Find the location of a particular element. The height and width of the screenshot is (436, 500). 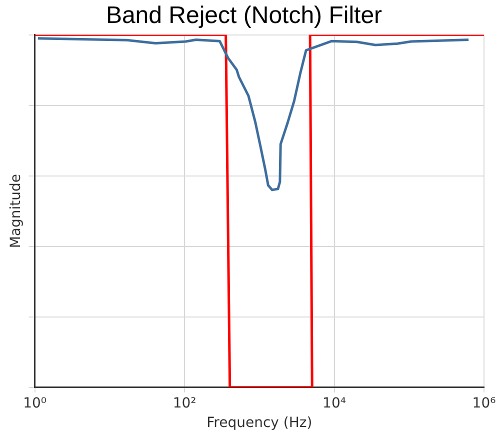

chart-title: Band Reject (Notch) Filter is located at coordinates (244, 16).